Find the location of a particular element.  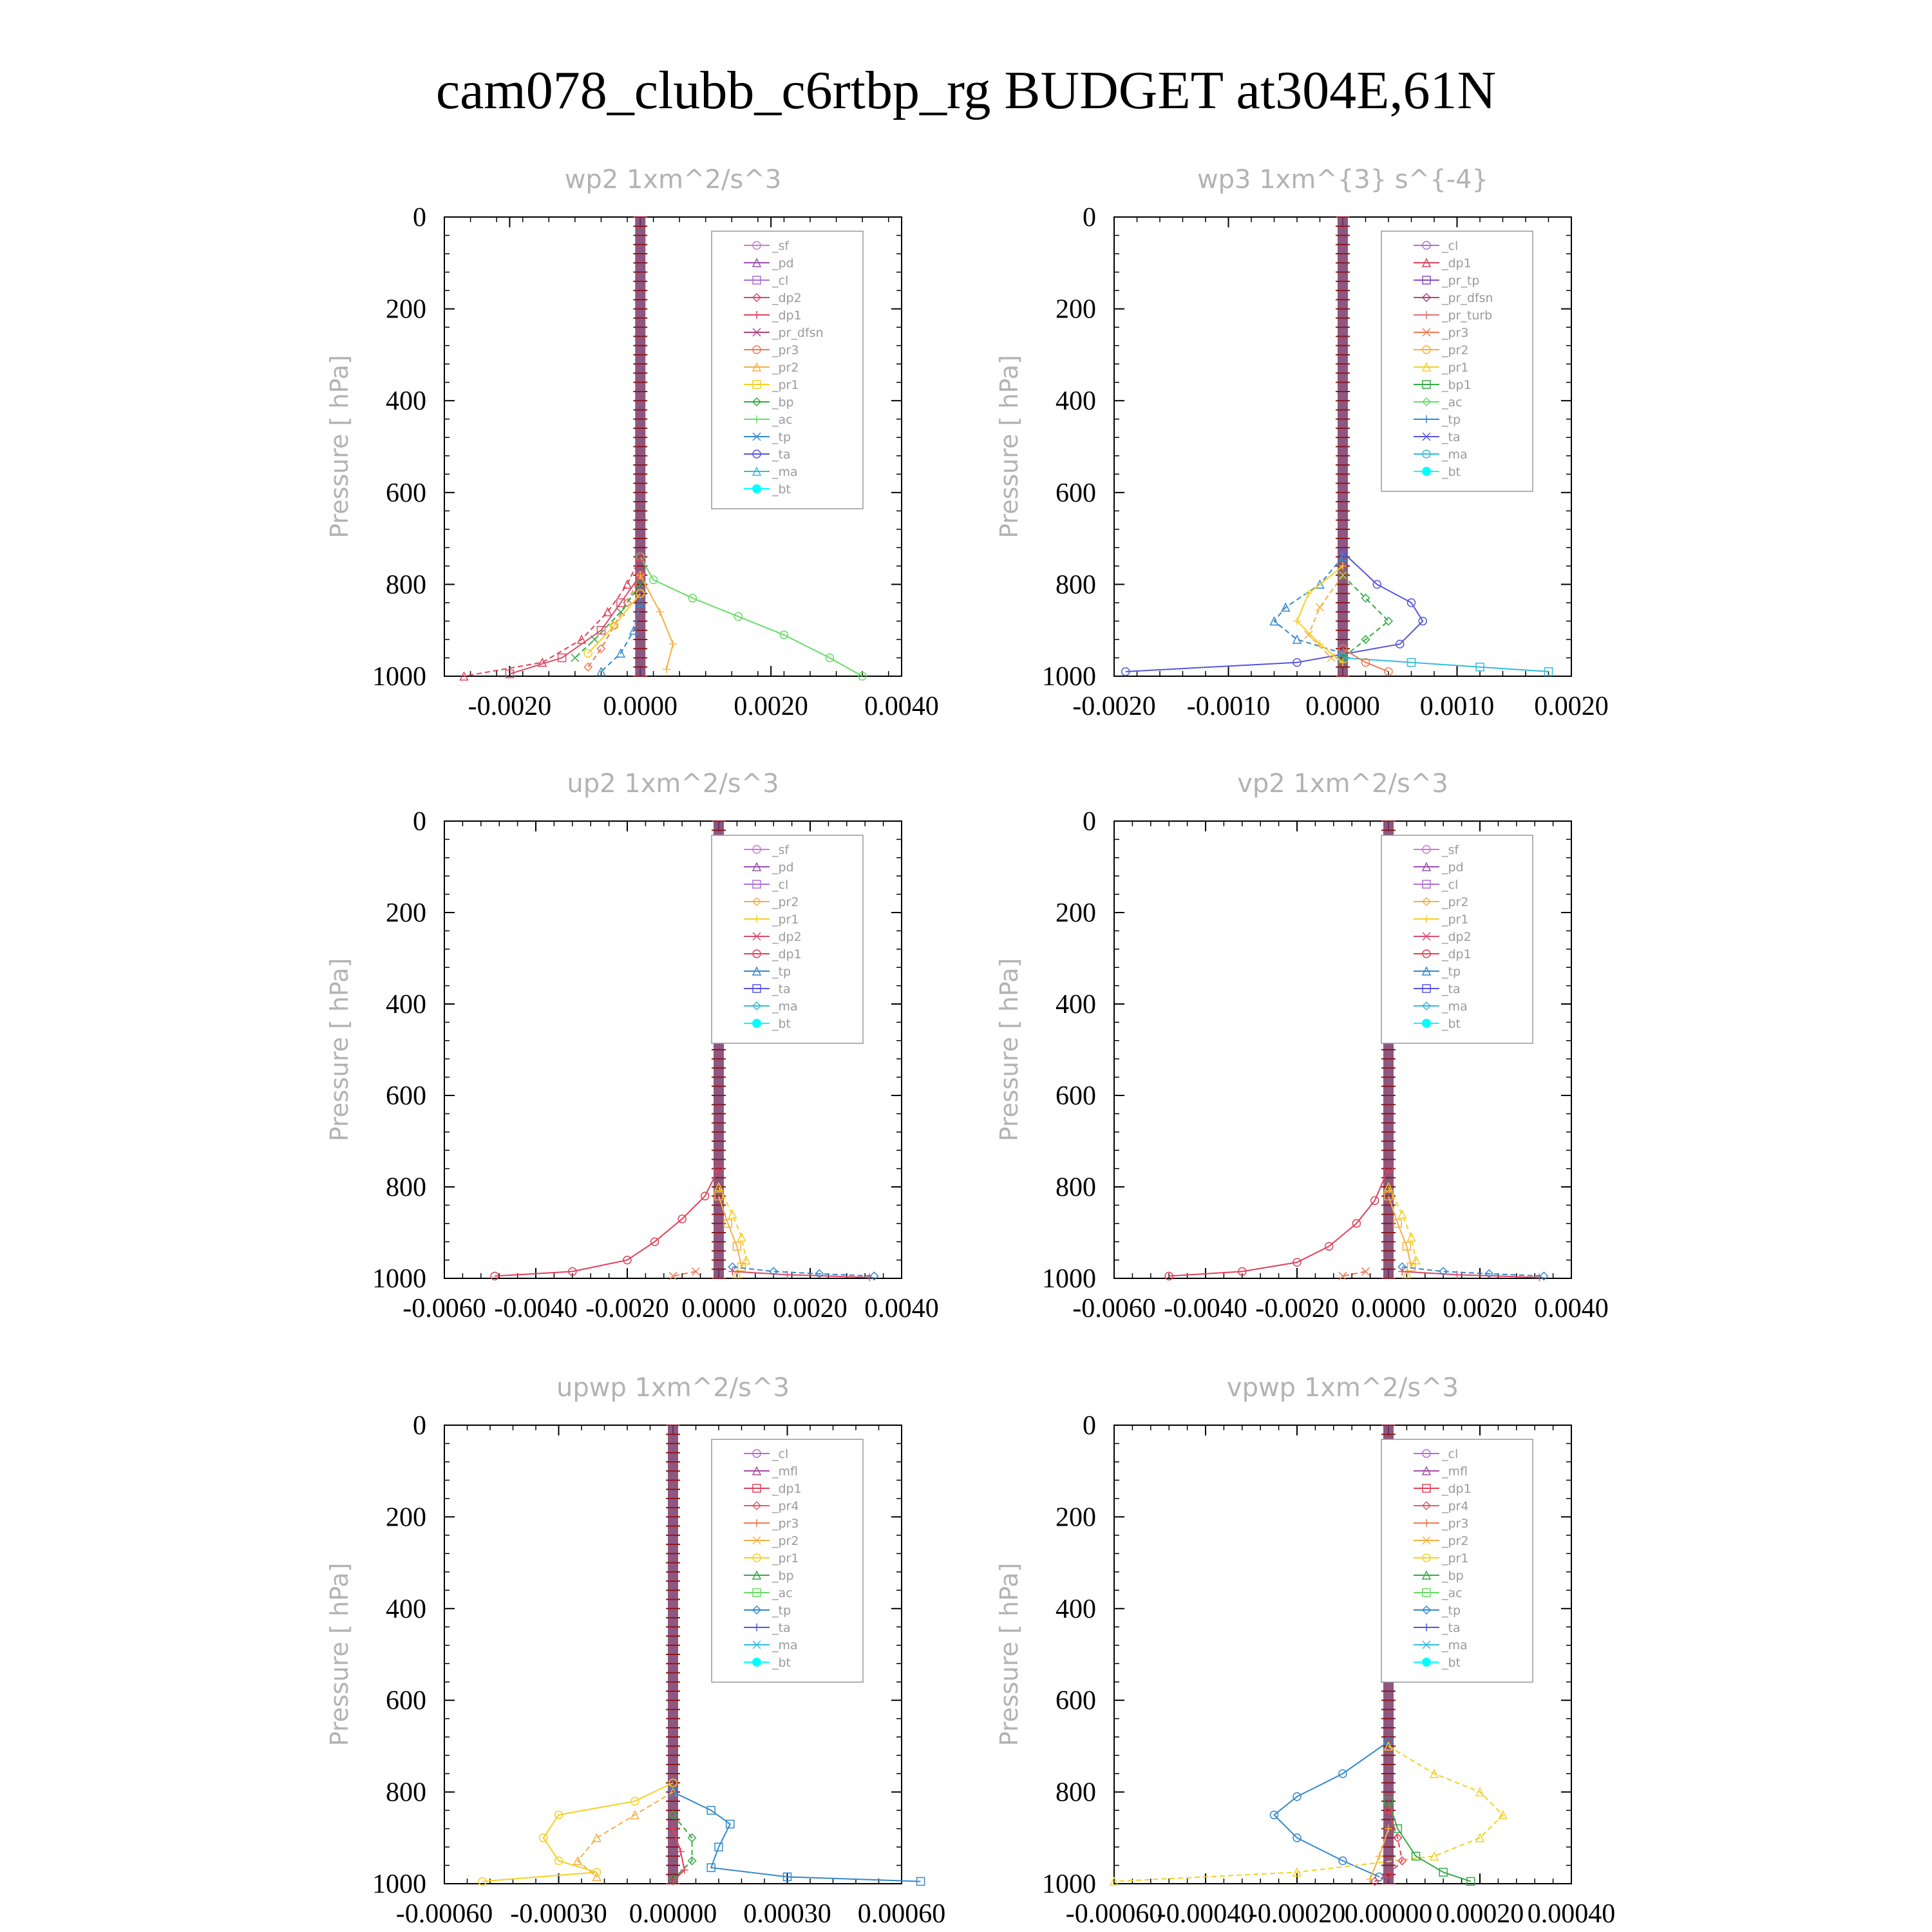

series-line-pr3 is located at coordinates (684, 1274).